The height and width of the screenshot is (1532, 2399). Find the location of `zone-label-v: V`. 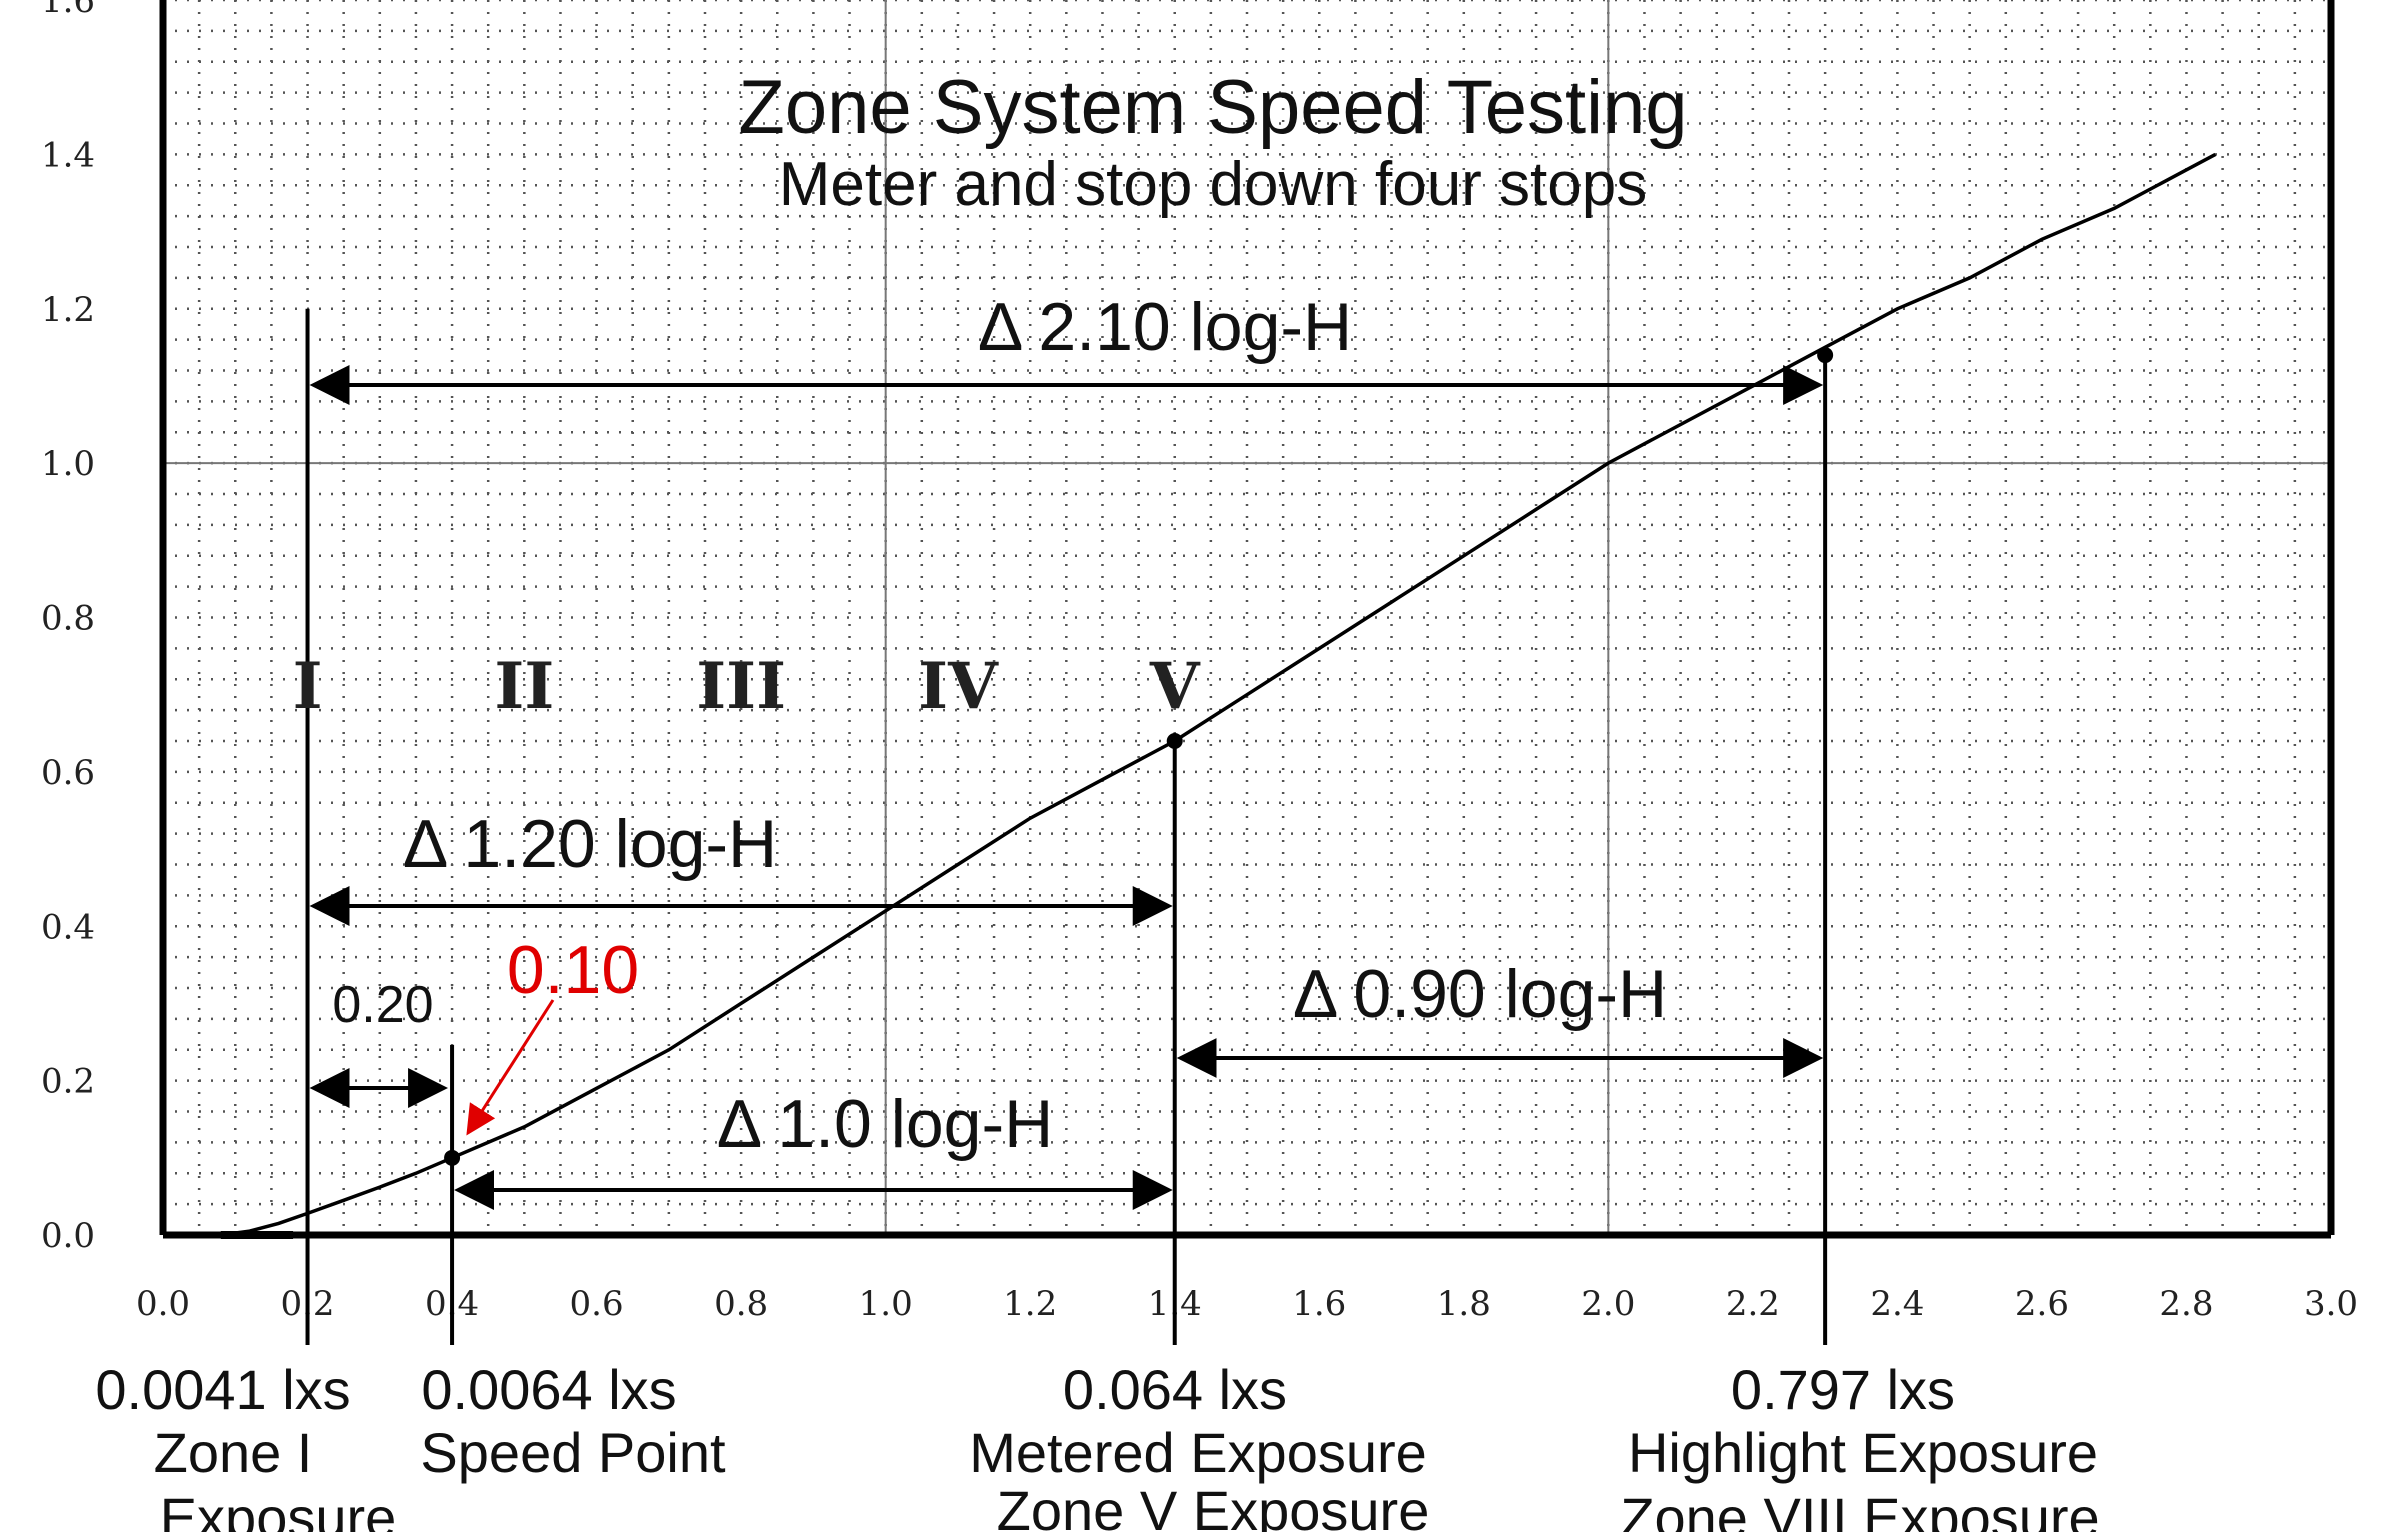

zone-label-v: V is located at coordinates (1175, 686).